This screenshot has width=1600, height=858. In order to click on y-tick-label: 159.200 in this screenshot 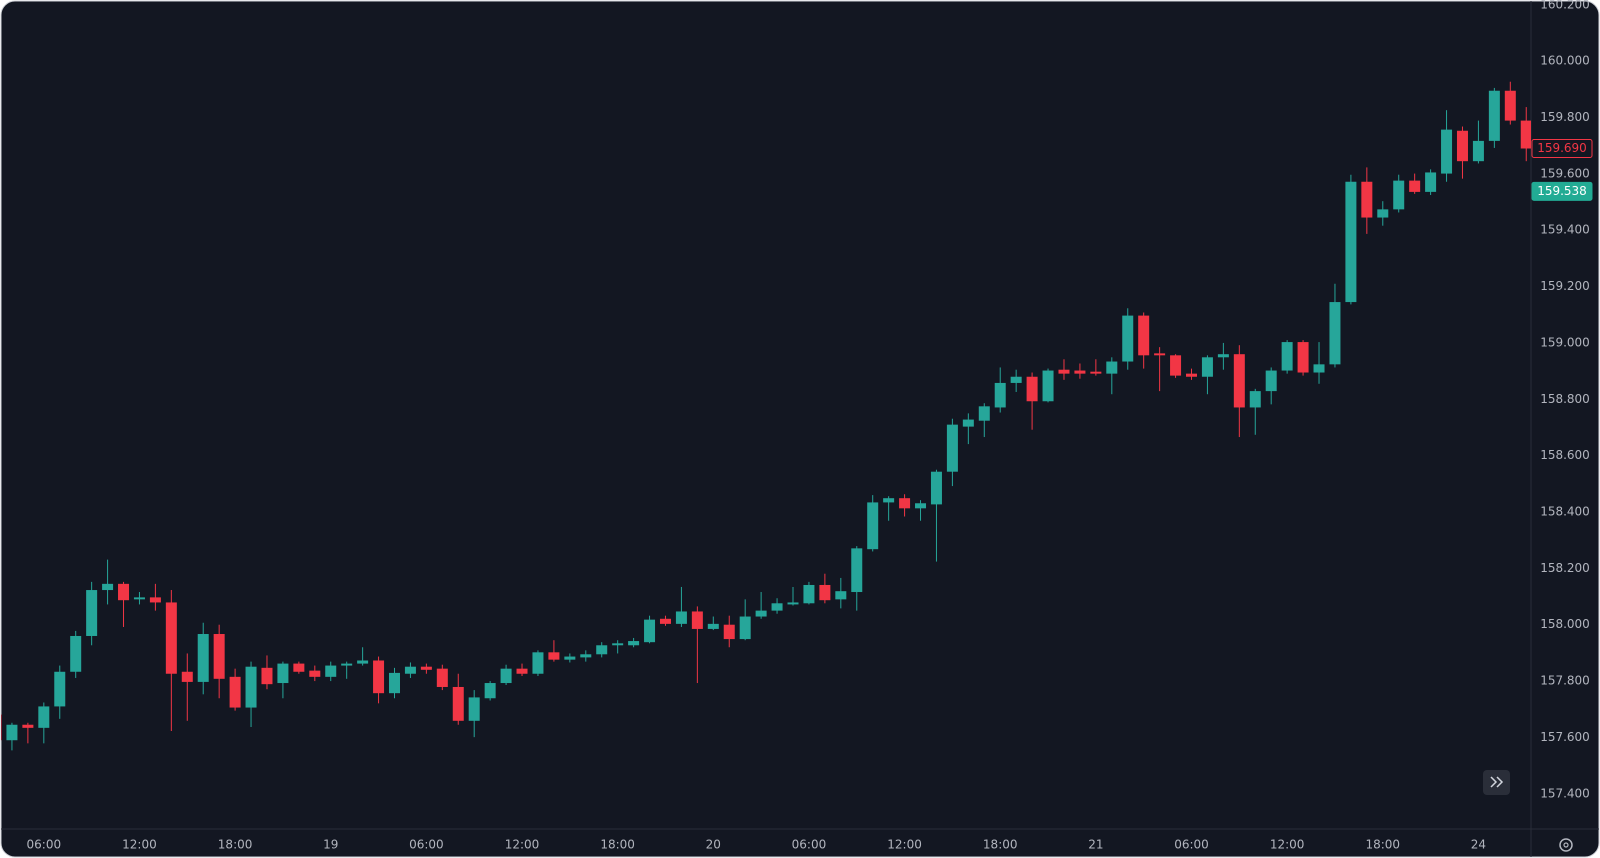, I will do `click(1565, 286)`.